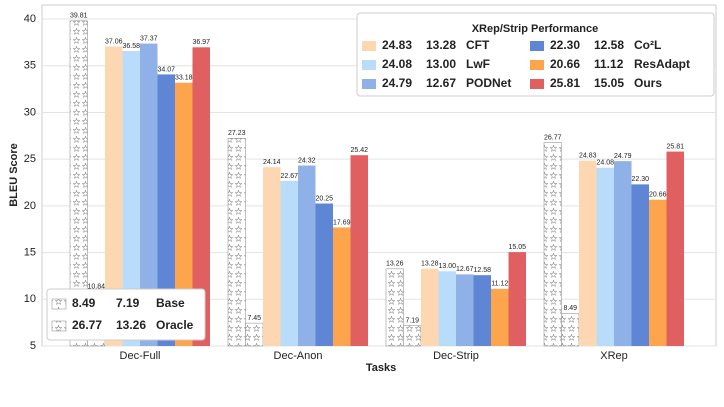 This screenshot has height=407, width=724. What do you see at coordinates (324, 198) in the screenshot?
I see `value-label: 20.25` at bounding box center [324, 198].